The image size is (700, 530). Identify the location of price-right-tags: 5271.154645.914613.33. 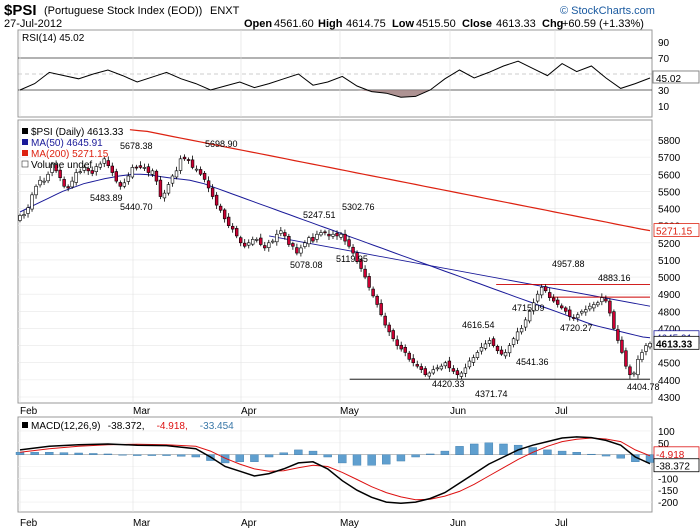
(676, 286).